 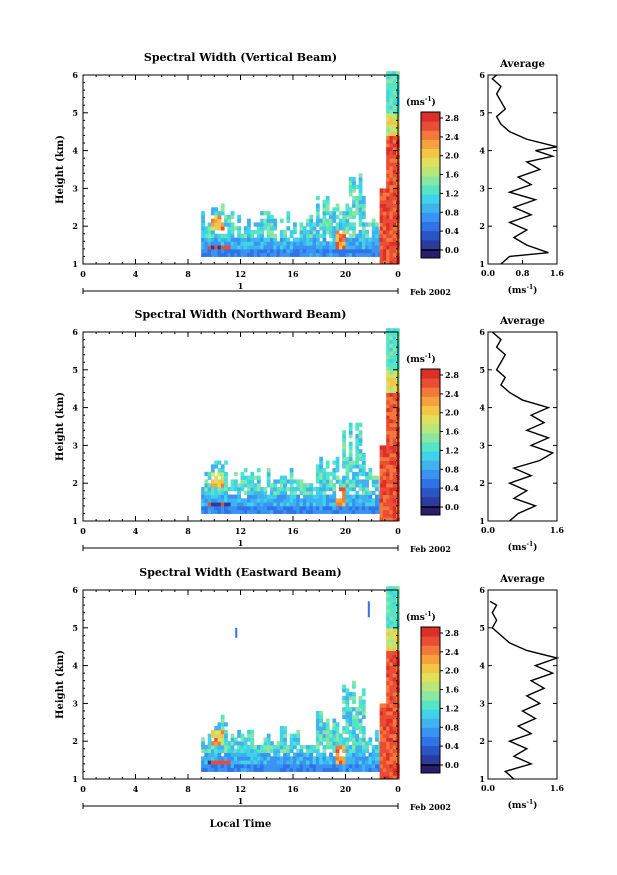 I want to click on colorbar-tick-label: 2.8, so click(x=452, y=118).